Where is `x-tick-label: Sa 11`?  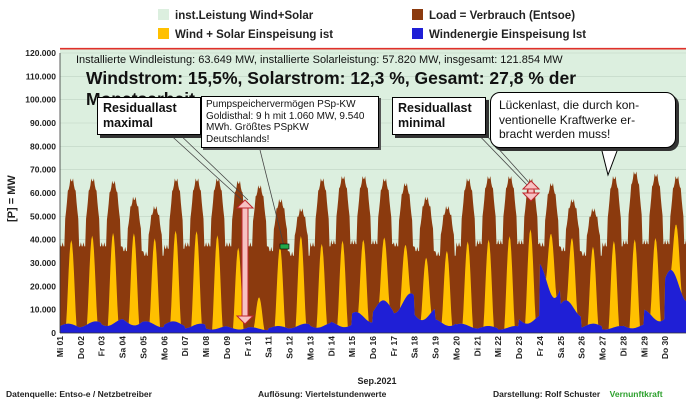
x-tick-label: Sa 11 is located at coordinates (269, 347).